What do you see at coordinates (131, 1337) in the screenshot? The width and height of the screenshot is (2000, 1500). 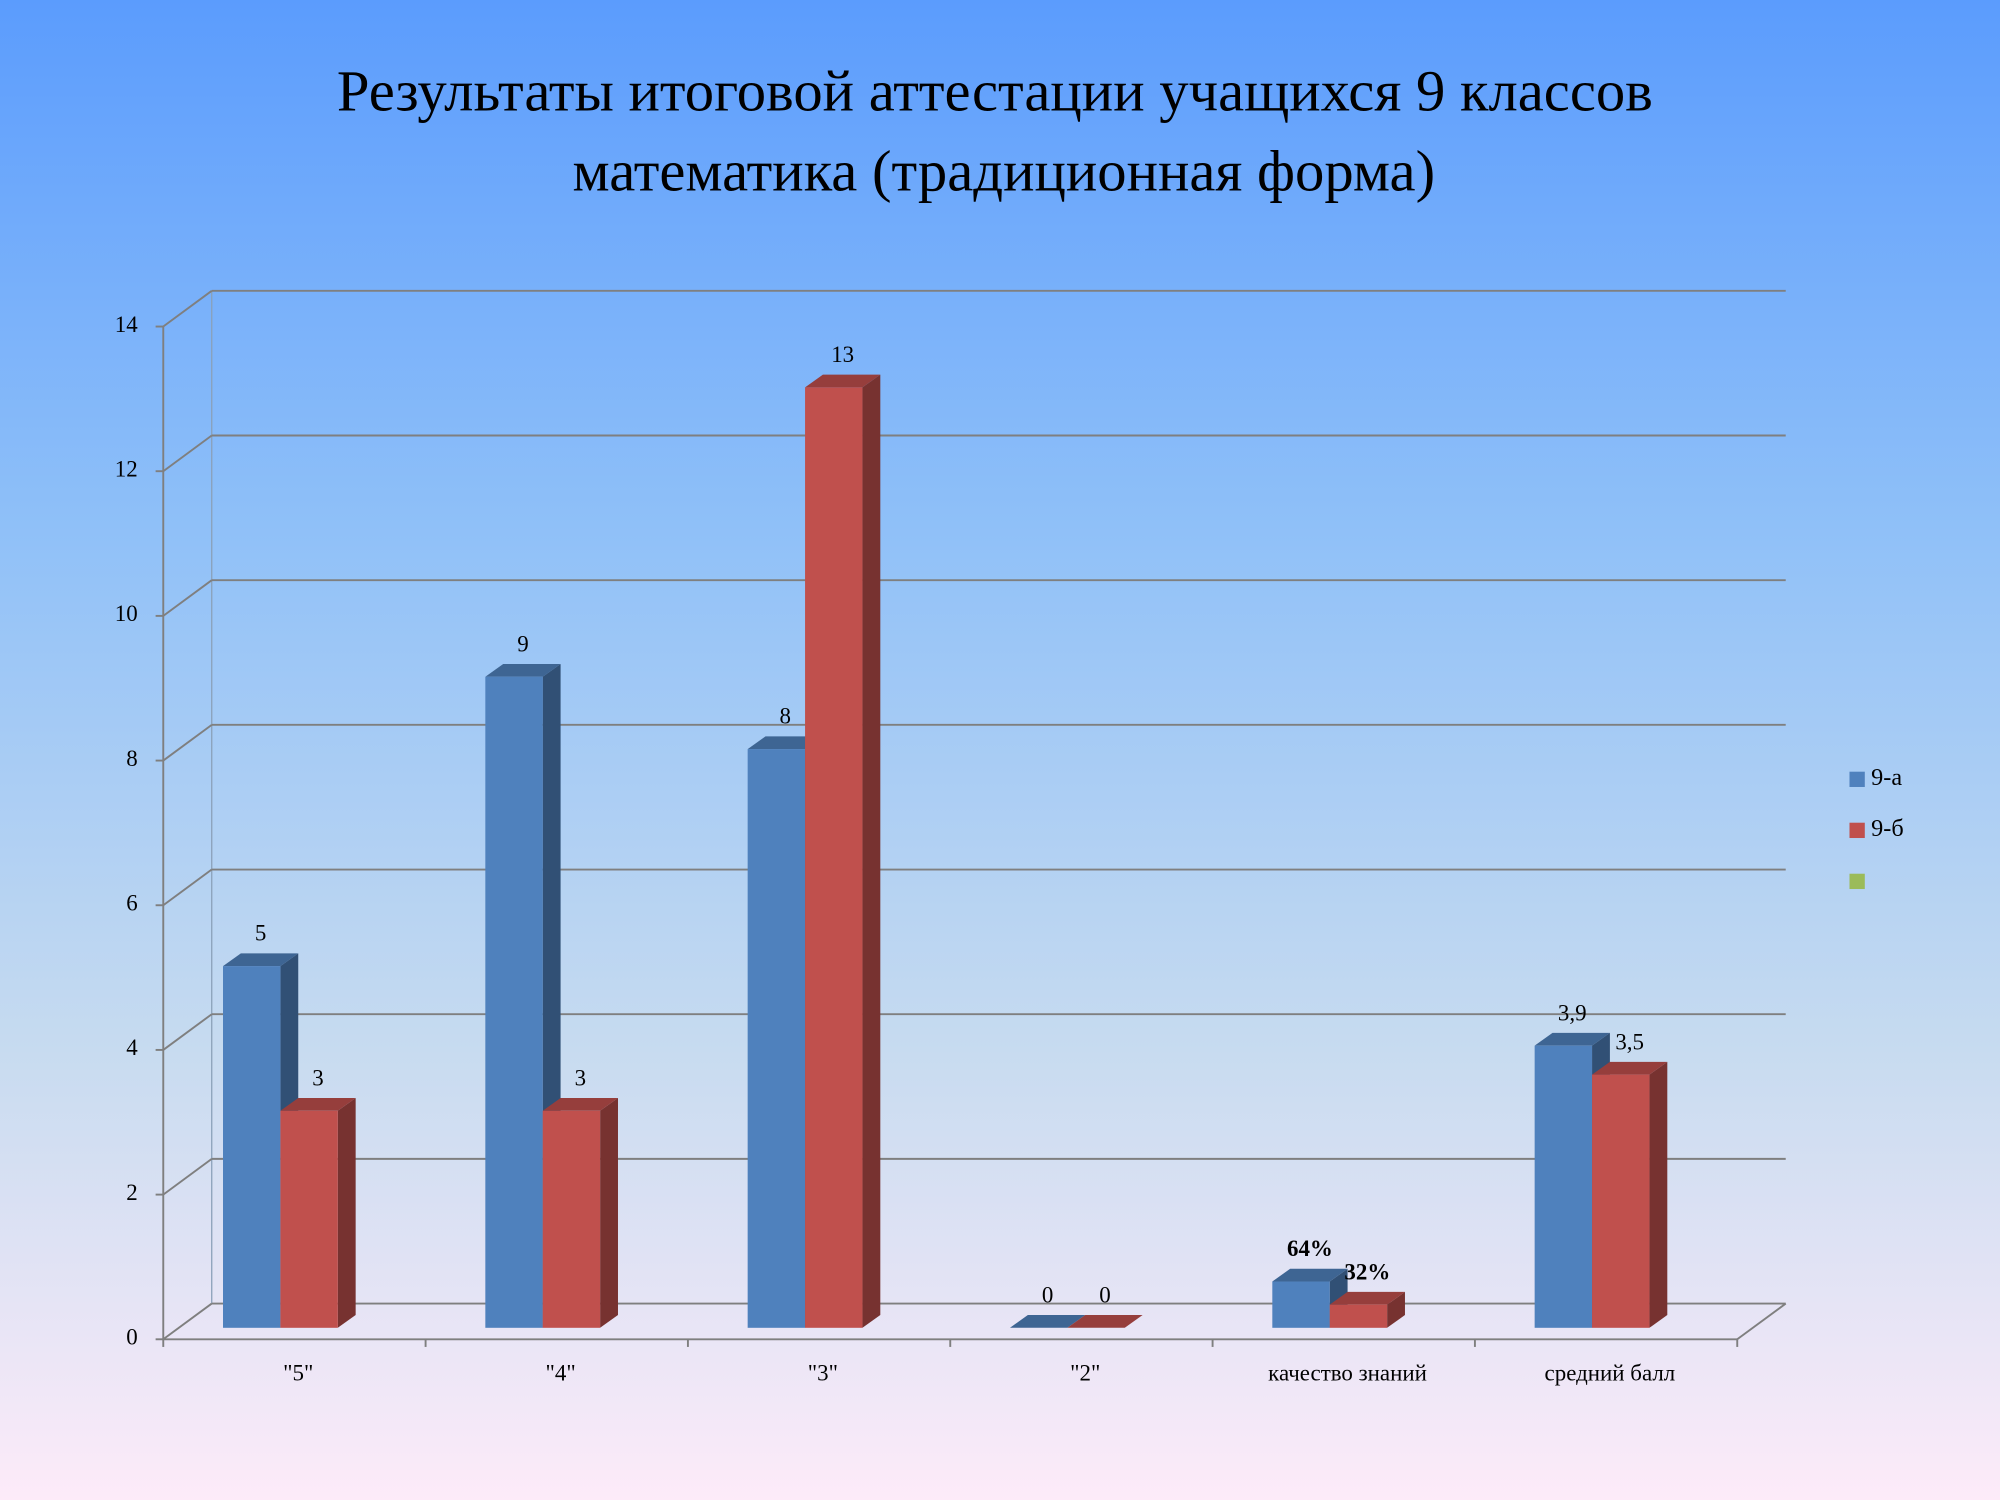 I see `y-tick-label: 0` at bounding box center [131, 1337].